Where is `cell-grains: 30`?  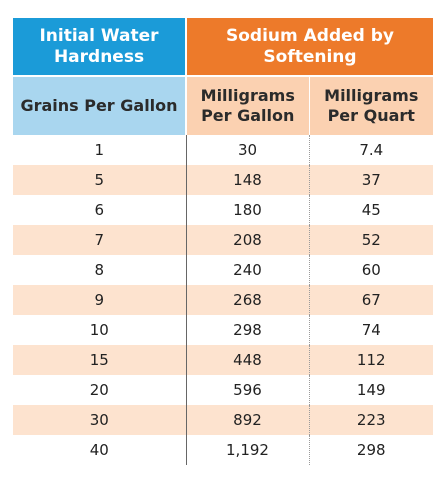
cell-grains: 30 is located at coordinates (100, 420).